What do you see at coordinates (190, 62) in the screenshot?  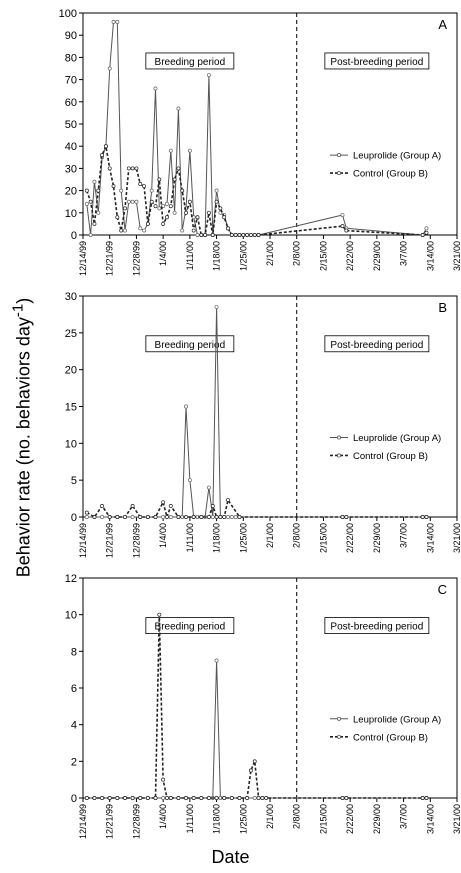 I see `breeding-period-label: Breeding period` at bounding box center [190, 62].